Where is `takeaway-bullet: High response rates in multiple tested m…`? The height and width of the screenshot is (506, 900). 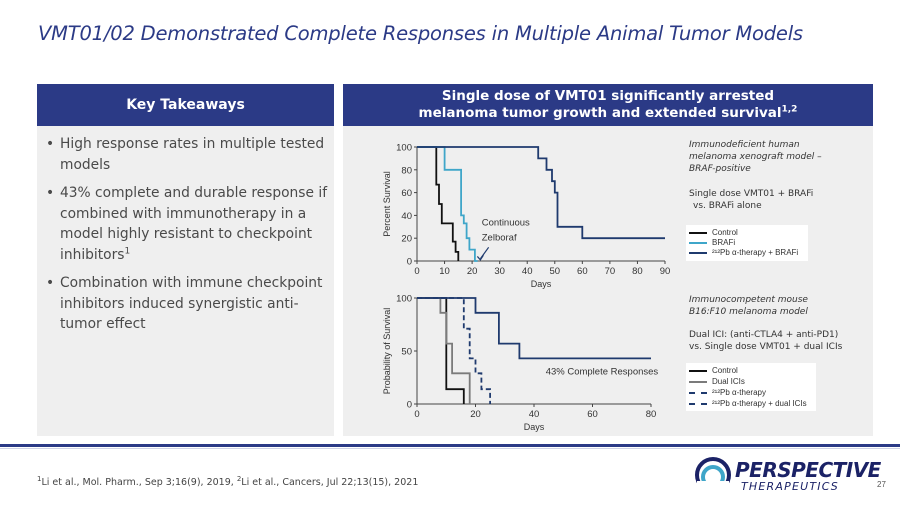 takeaway-bullet: High response rates in multiple tested m… is located at coordinates (191, 154).